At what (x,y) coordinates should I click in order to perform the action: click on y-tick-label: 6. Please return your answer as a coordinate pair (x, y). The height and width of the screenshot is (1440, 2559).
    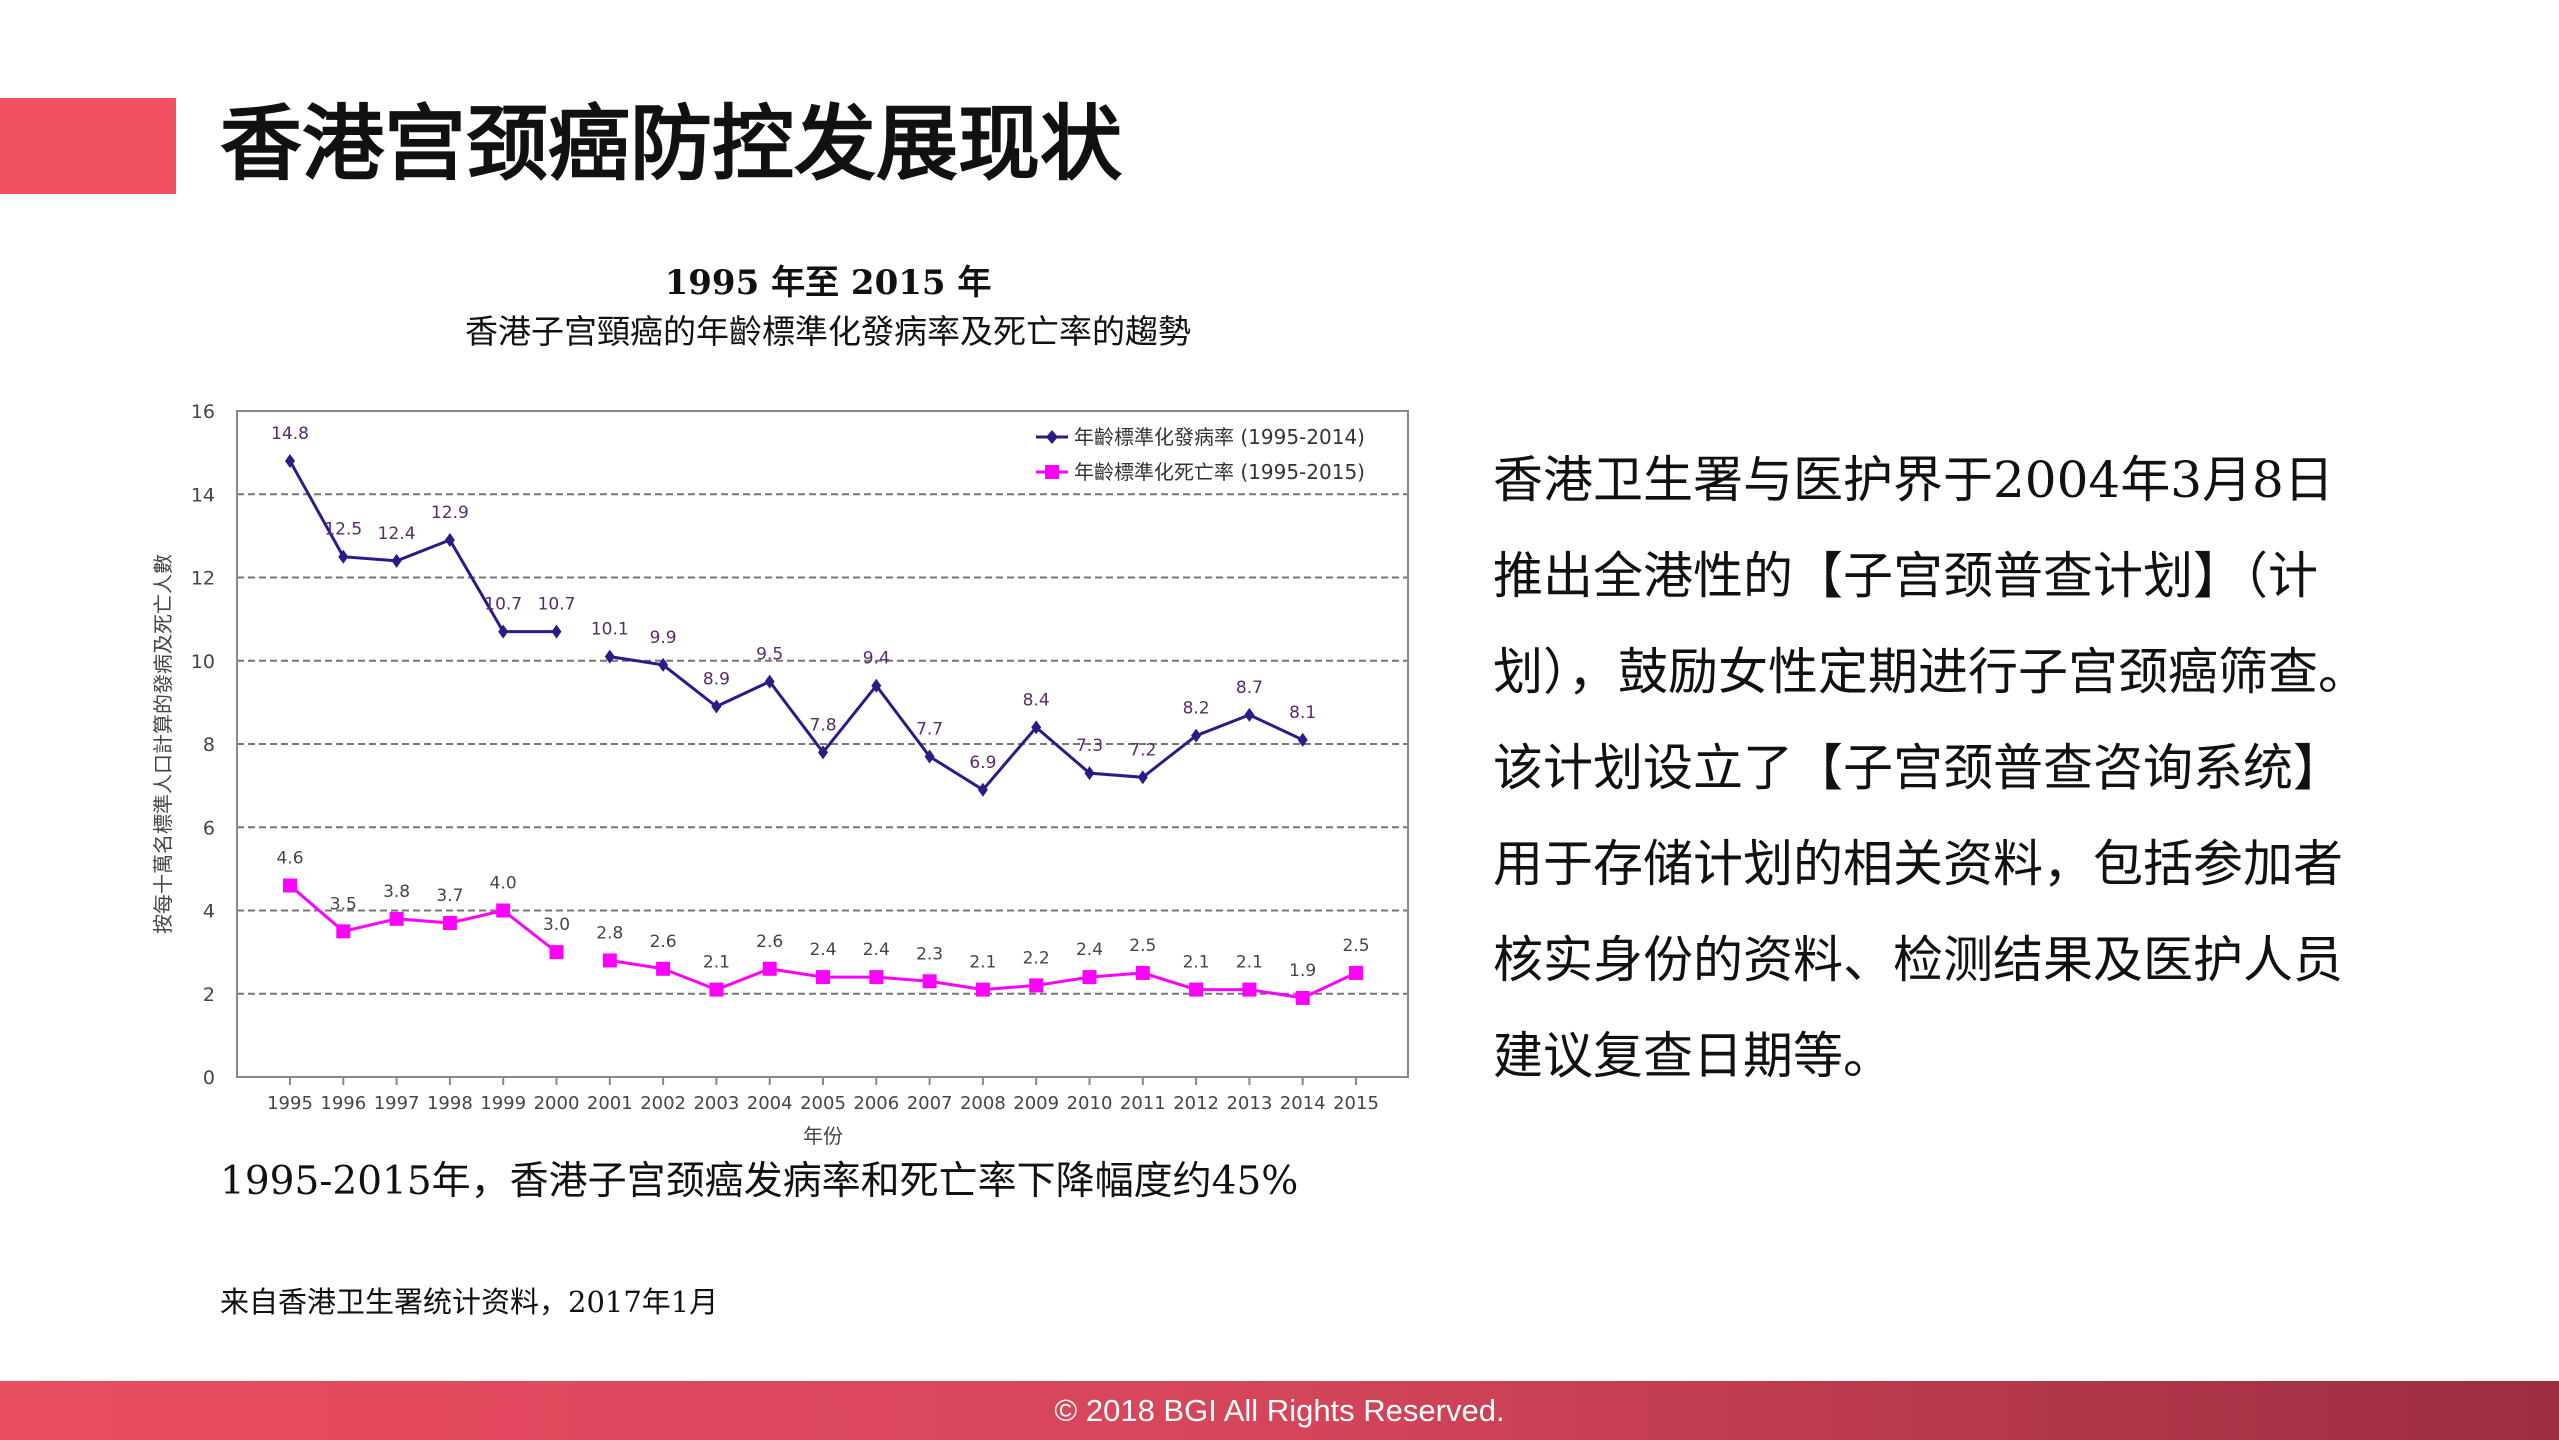
    Looking at the image, I should click on (209, 828).